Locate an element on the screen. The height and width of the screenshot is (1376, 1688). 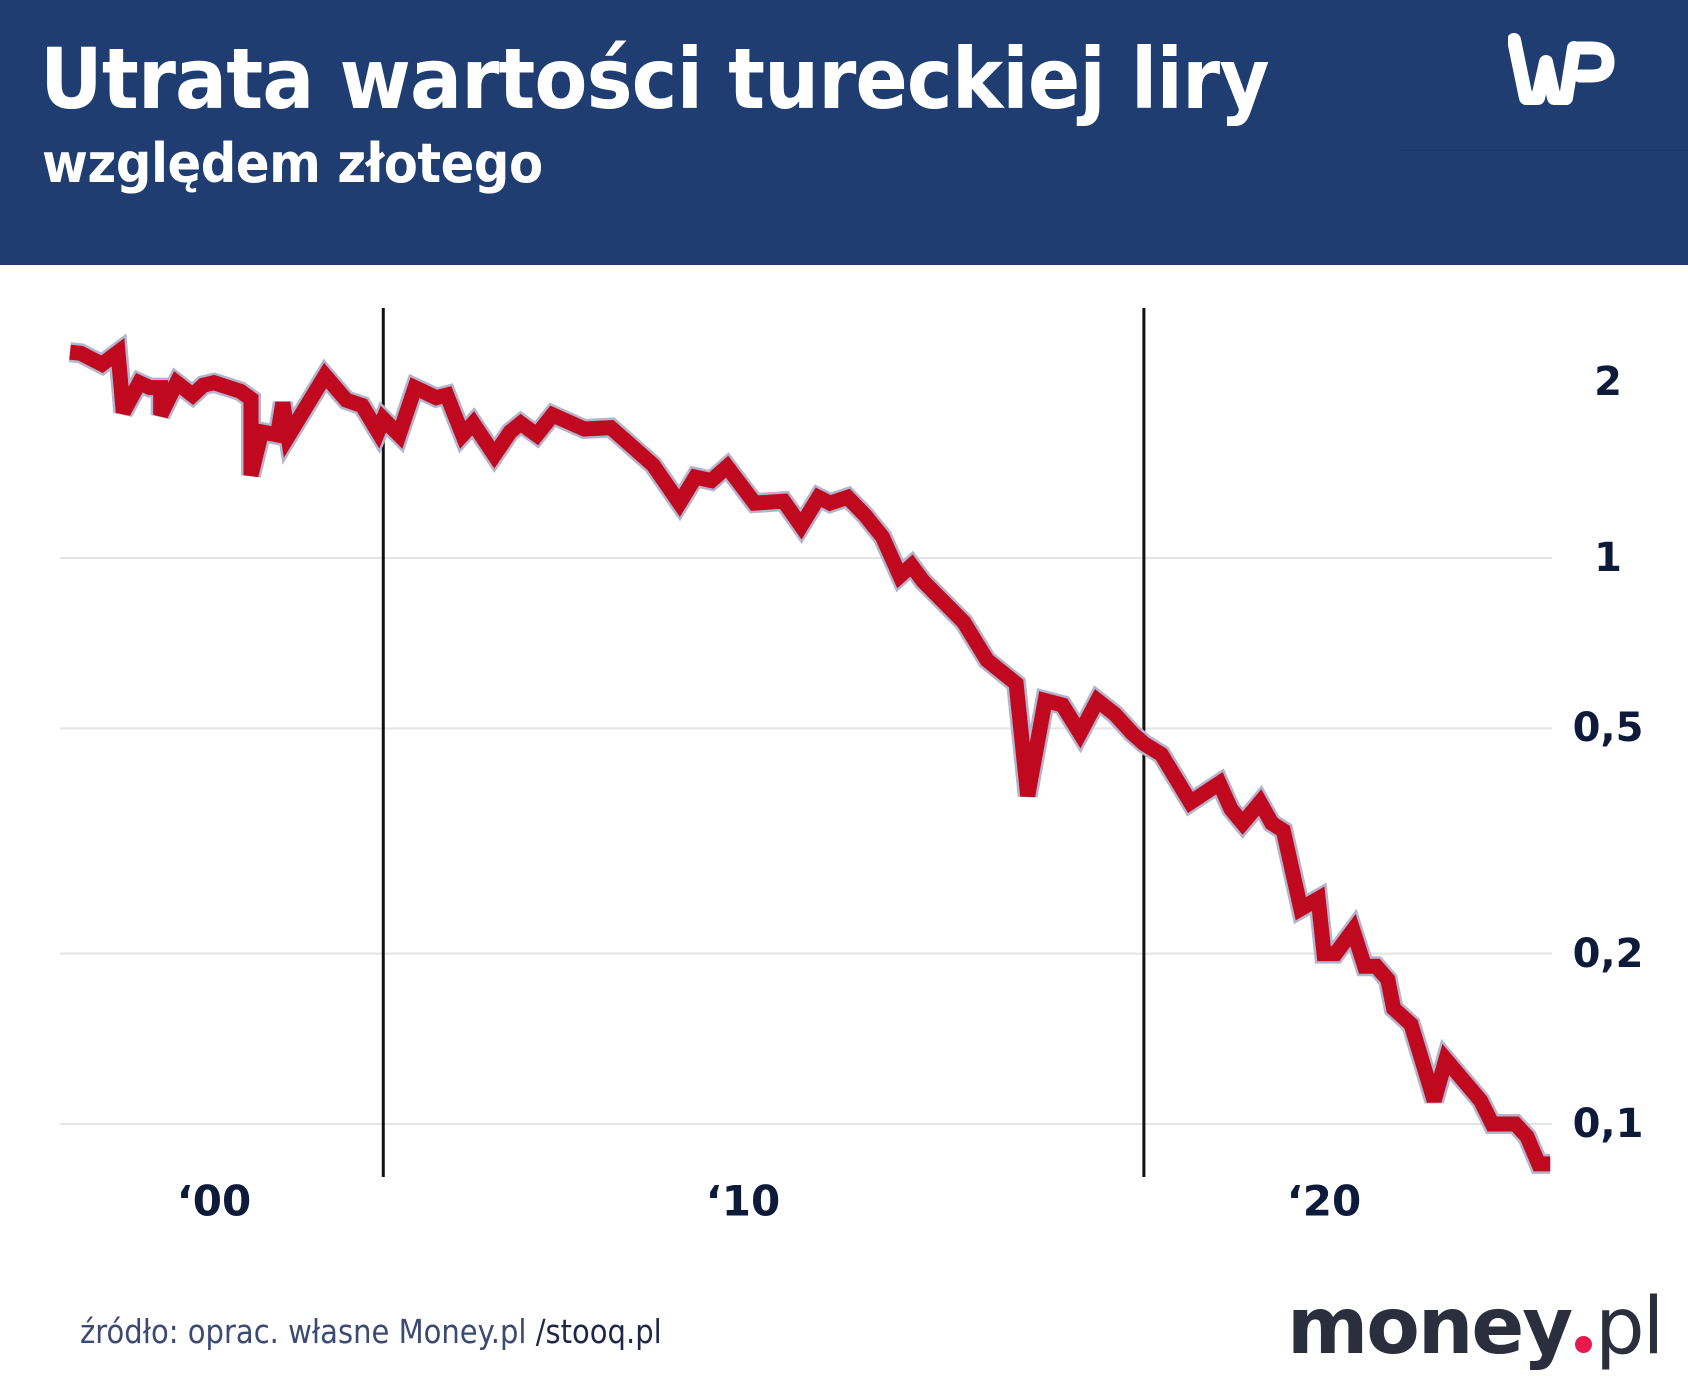
brand-dot-icon is located at coordinates (1584, 1344).